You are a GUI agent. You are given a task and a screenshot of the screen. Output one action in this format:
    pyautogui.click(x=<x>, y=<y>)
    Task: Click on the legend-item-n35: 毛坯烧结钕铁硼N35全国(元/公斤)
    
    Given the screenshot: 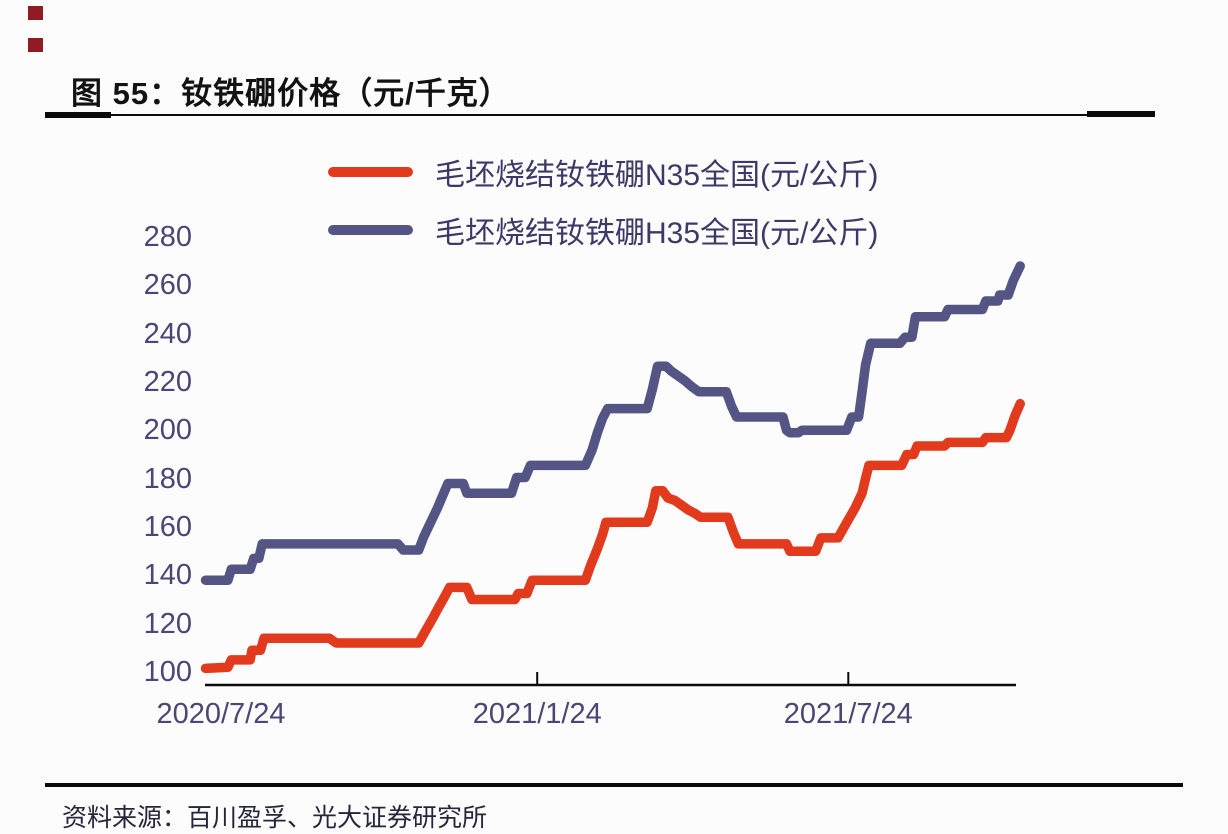 What is the action you would take?
    pyautogui.click(x=603, y=172)
    